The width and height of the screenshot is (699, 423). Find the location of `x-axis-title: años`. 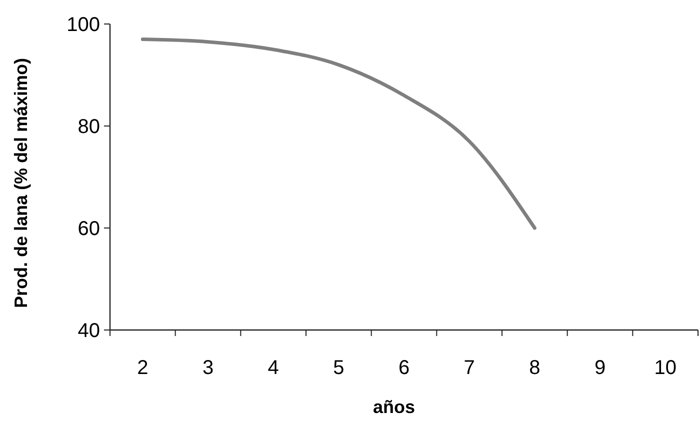

x-axis-title: años is located at coordinates (394, 407).